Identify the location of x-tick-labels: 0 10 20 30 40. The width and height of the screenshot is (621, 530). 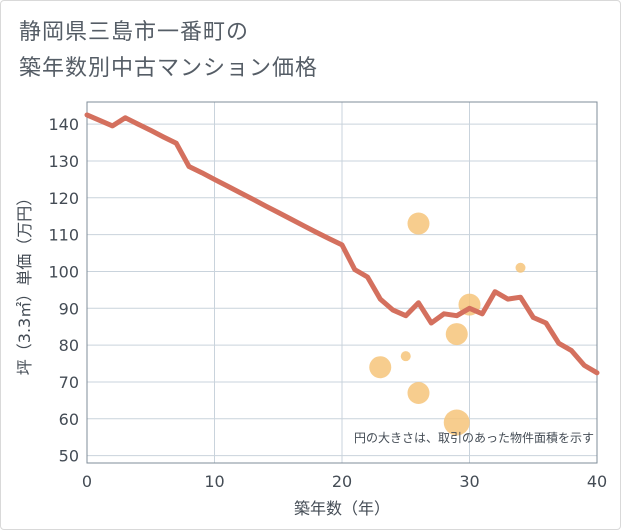
(344, 481).